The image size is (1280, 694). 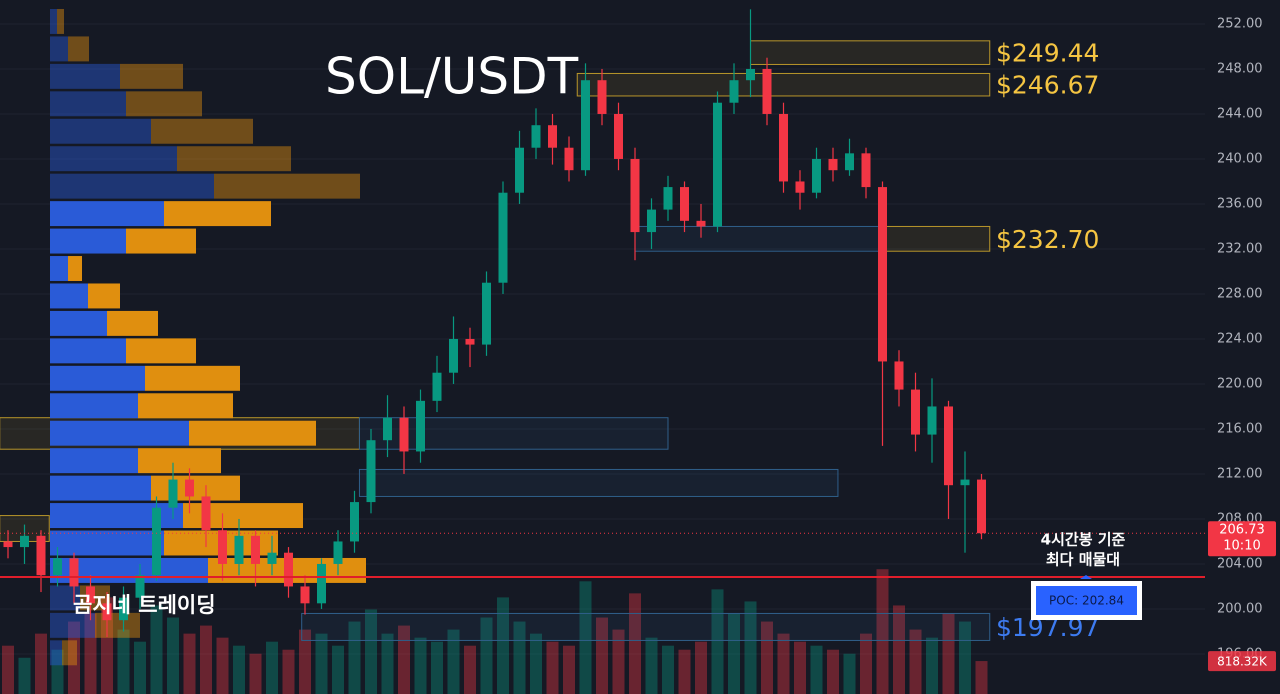 What do you see at coordinates (1047, 85) in the screenshot?
I see `zone-label: $246.67` at bounding box center [1047, 85].